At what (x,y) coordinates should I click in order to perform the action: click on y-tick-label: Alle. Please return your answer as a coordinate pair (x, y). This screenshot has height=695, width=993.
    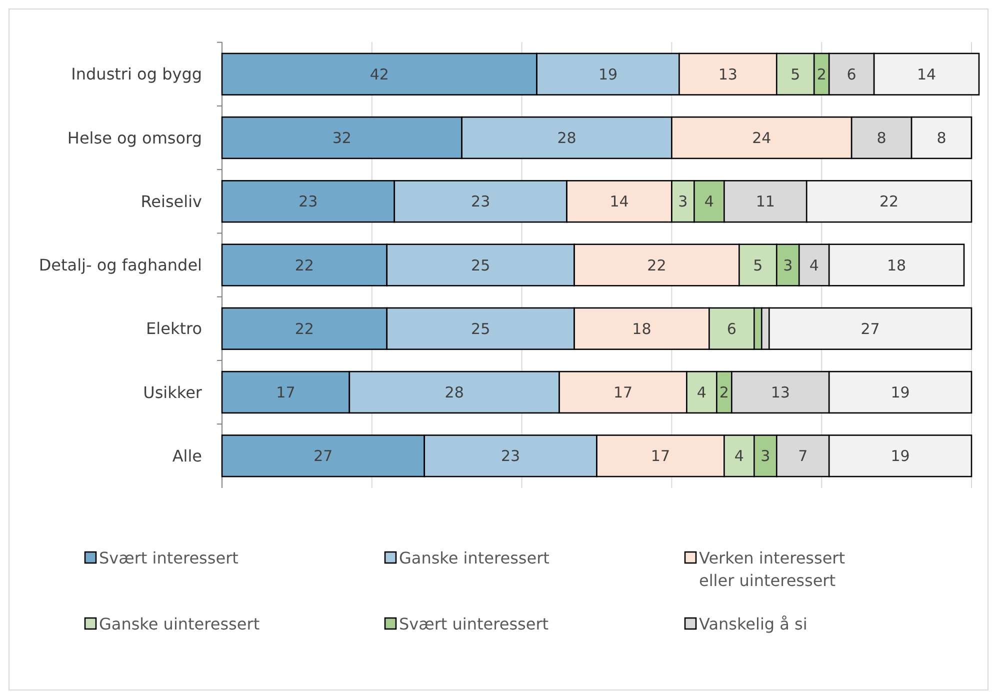
    Looking at the image, I should click on (187, 456).